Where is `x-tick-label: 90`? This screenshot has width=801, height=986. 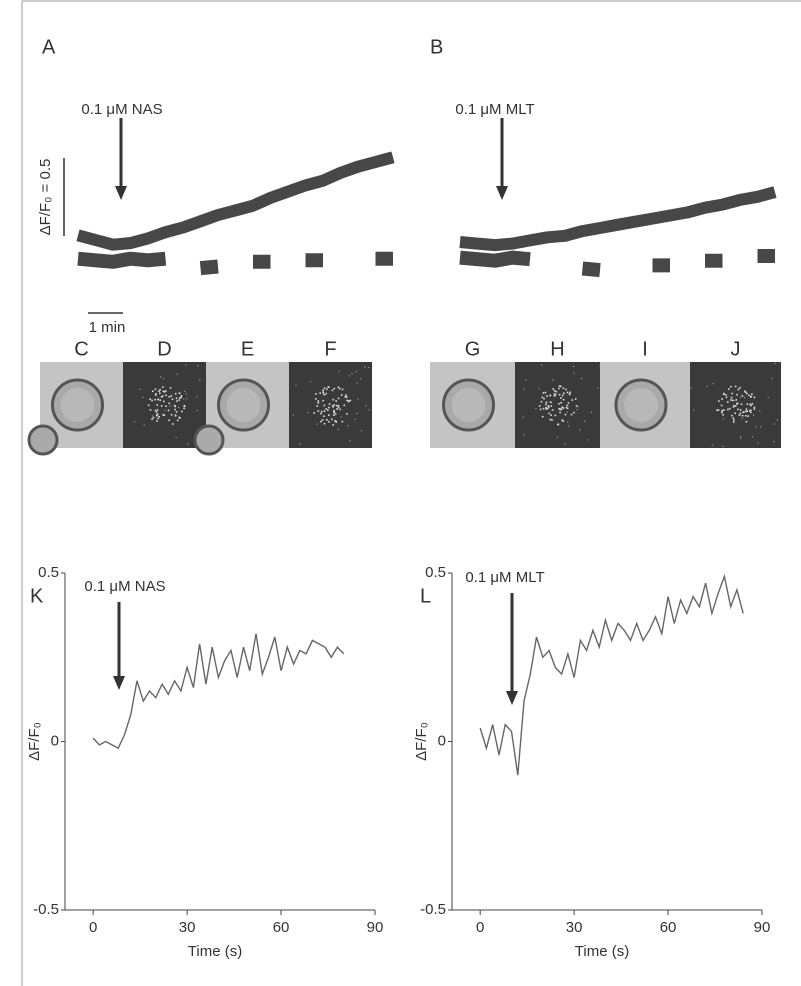 x-tick-label: 90 is located at coordinates (375, 927).